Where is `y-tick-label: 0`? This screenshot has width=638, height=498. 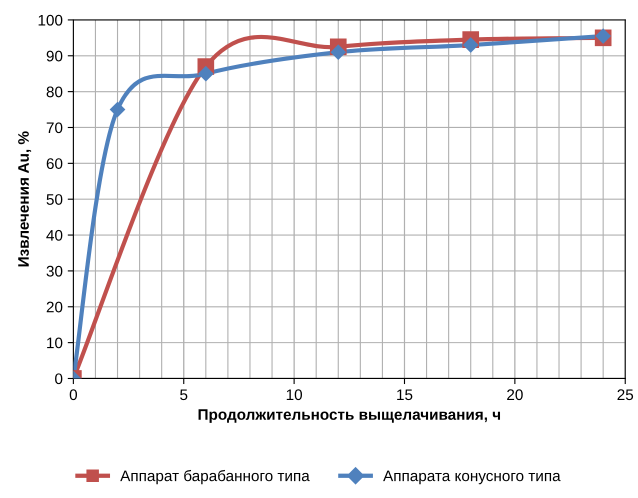
y-tick-label: 0 is located at coordinates (58, 378).